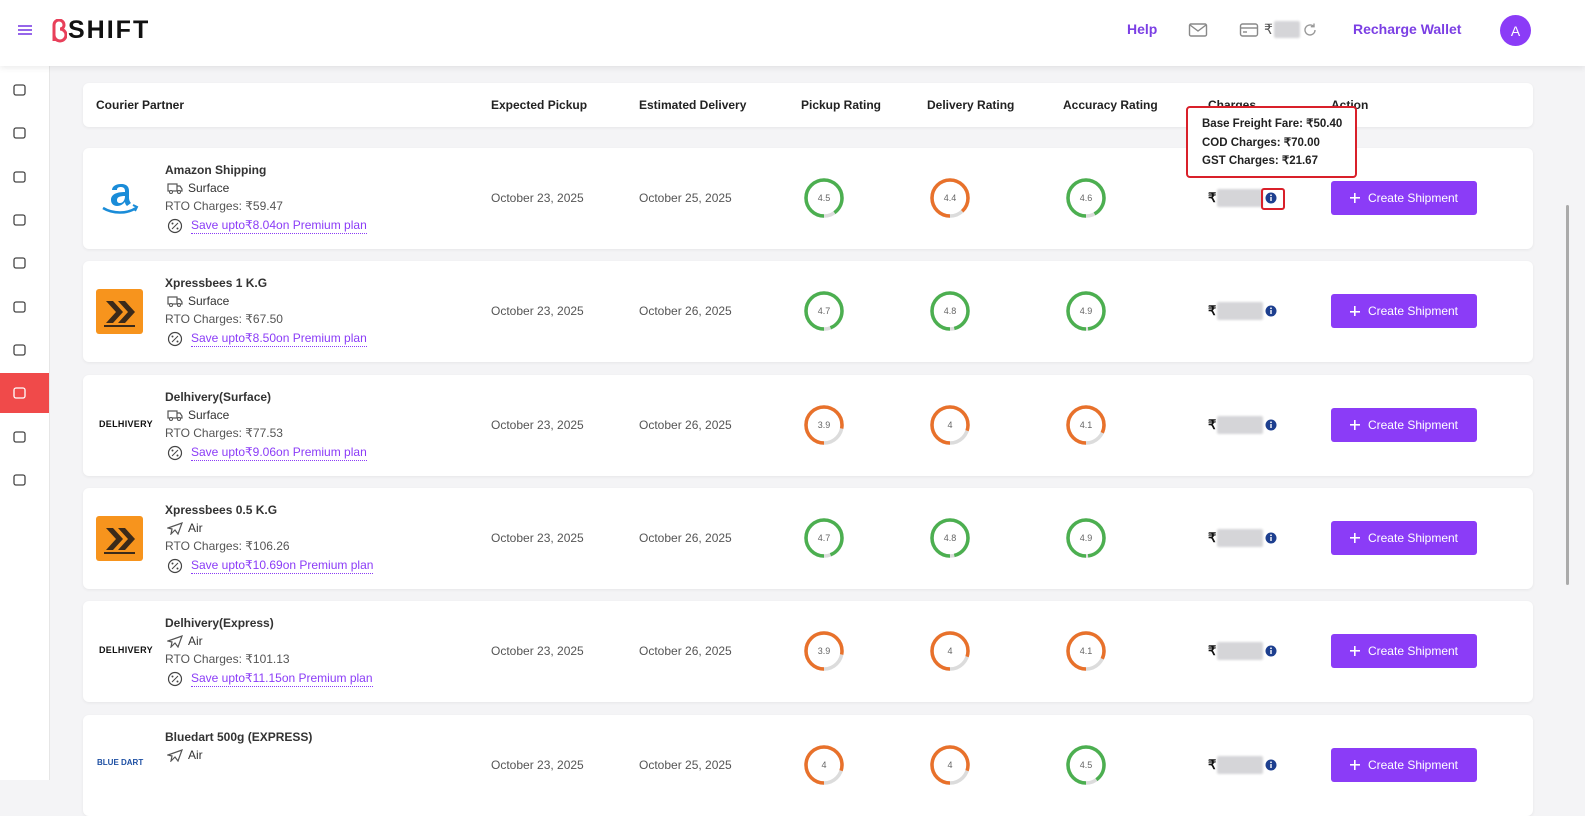  I want to click on amazon-logo, so click(120, 199).